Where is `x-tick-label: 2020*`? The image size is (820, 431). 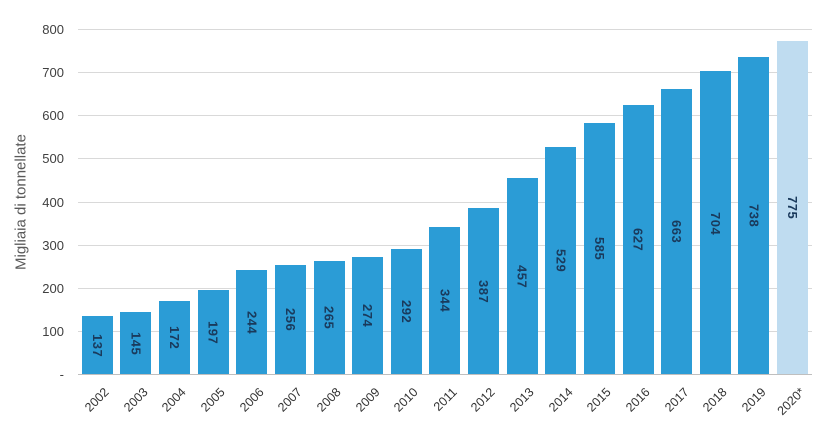
x-tick-label: 2020* is located at coordinates (791, 402).